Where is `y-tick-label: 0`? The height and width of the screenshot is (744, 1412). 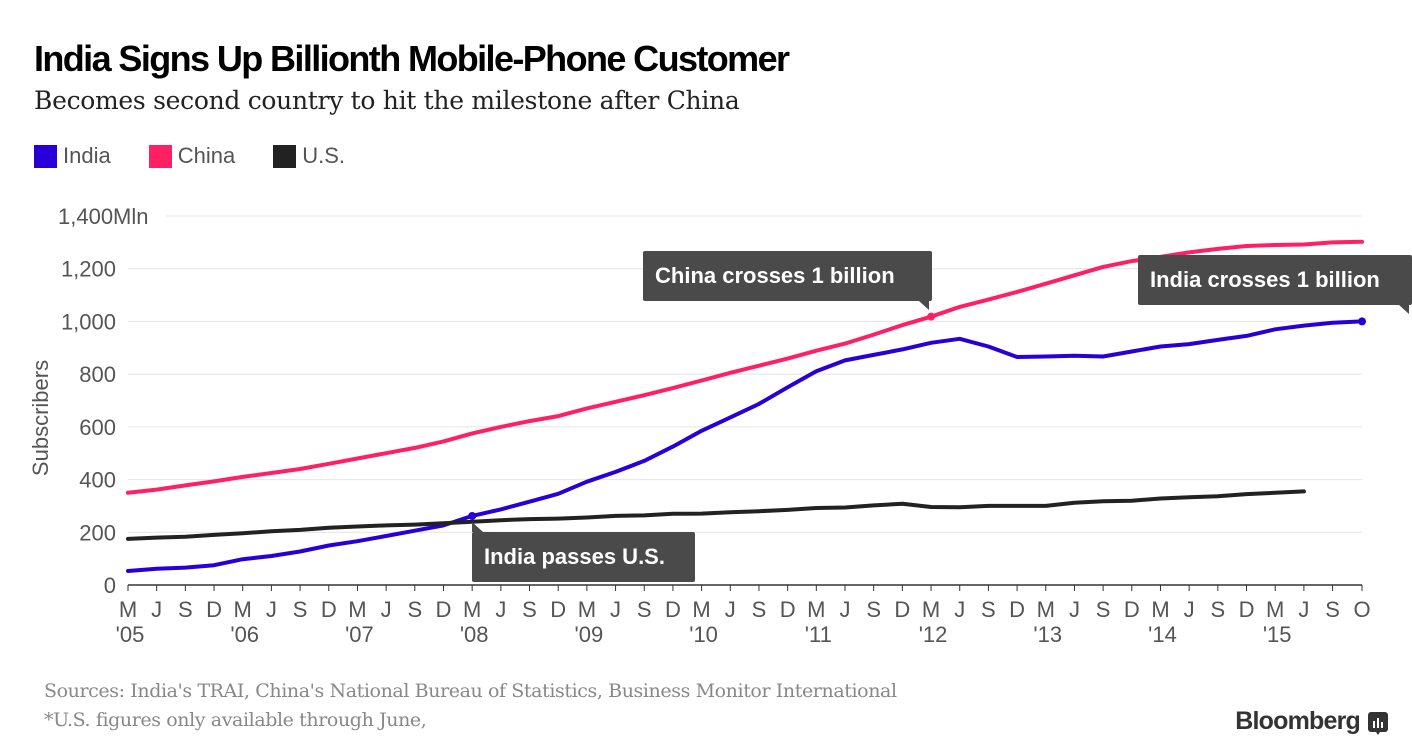
y-tick-label: 0 is located at coordinates (110, 585).